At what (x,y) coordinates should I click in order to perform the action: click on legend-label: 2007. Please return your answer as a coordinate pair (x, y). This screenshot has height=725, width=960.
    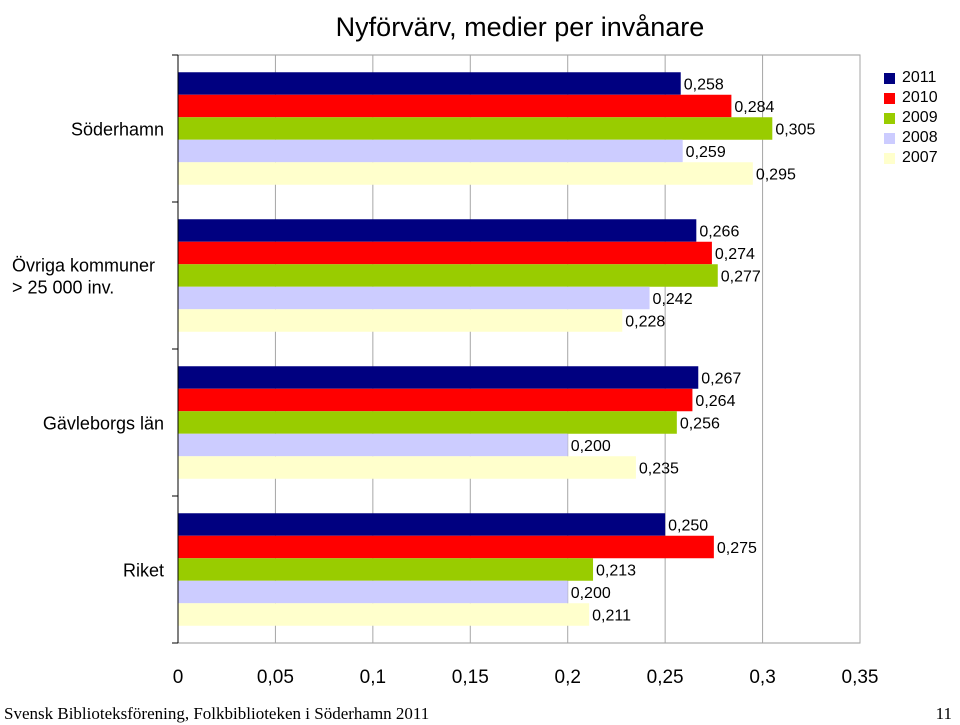
    Looking at the image, I should click on (920, 157).